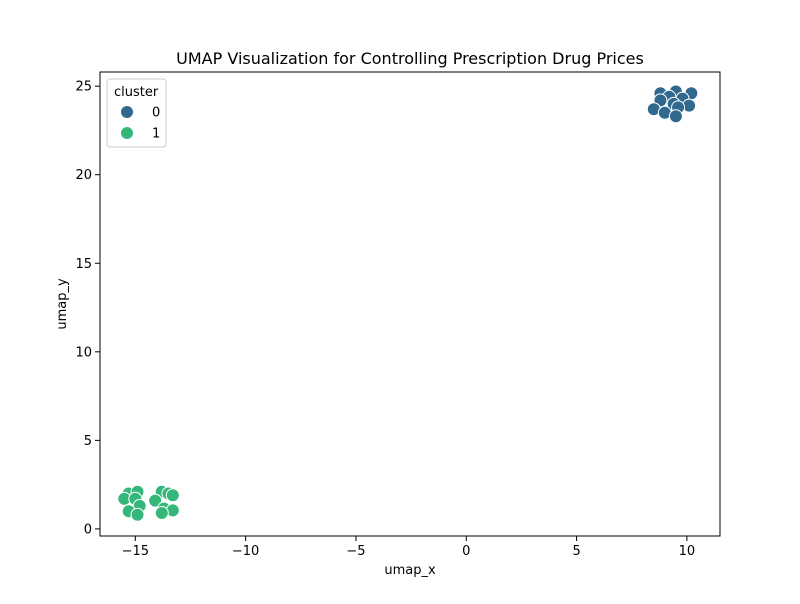 This screenshot has width=800, height=604. I want to click on x-axis-label: umap_x, so click(410, 570).